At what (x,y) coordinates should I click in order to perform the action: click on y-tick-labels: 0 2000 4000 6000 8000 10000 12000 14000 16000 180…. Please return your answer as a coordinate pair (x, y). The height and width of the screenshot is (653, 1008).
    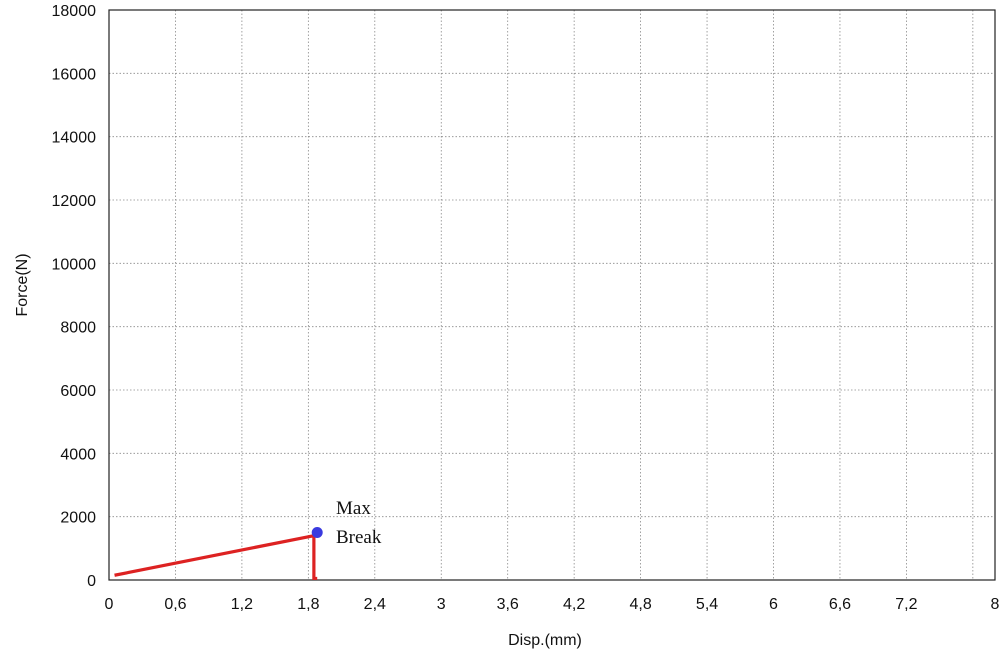
    Looking at the image, I should click on (74, 296).